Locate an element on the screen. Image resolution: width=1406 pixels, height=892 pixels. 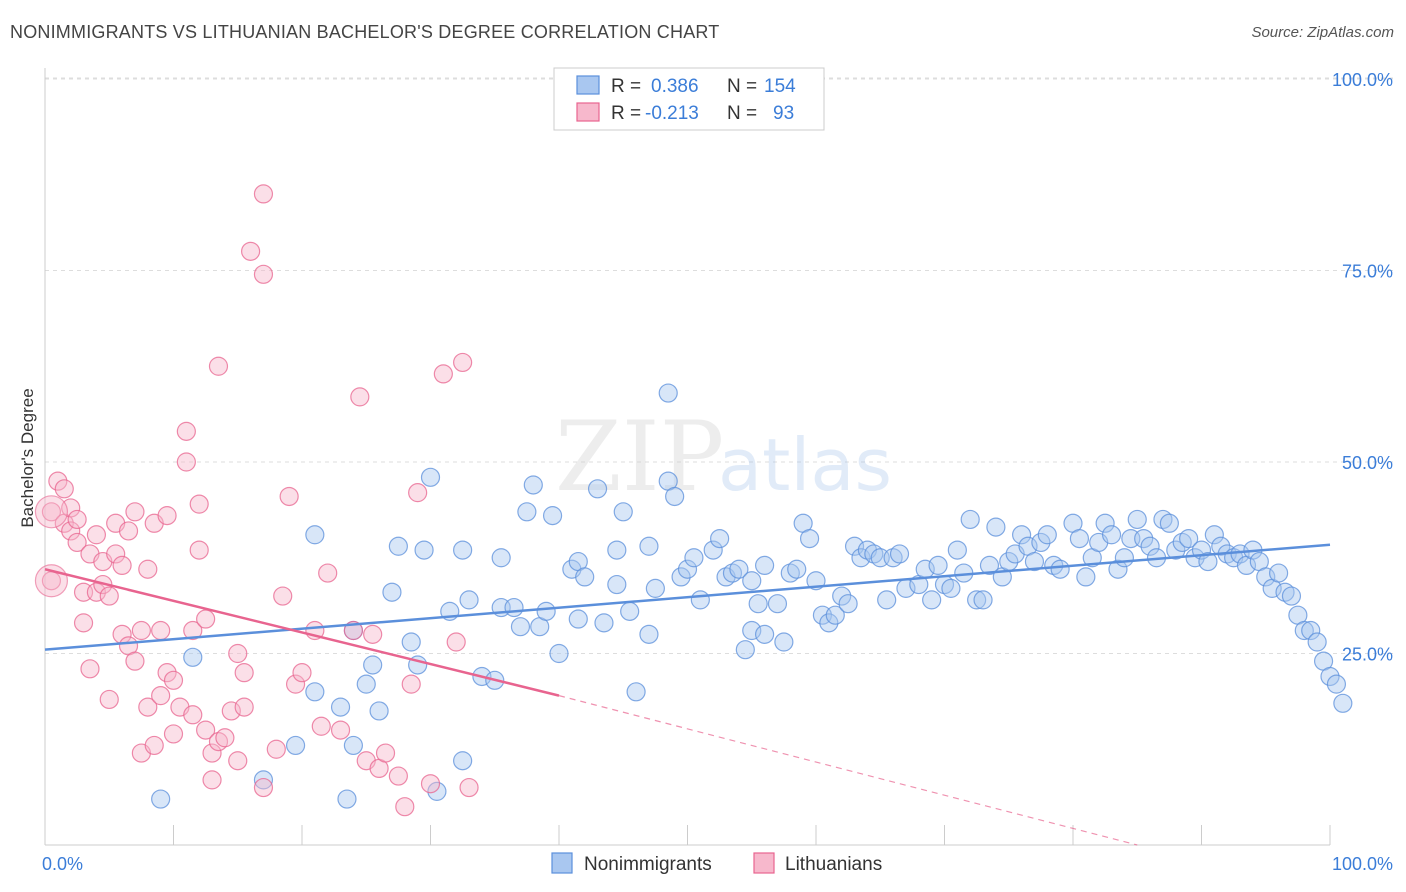
legend-n-label-2: N = is located at coordinates (742, 113).